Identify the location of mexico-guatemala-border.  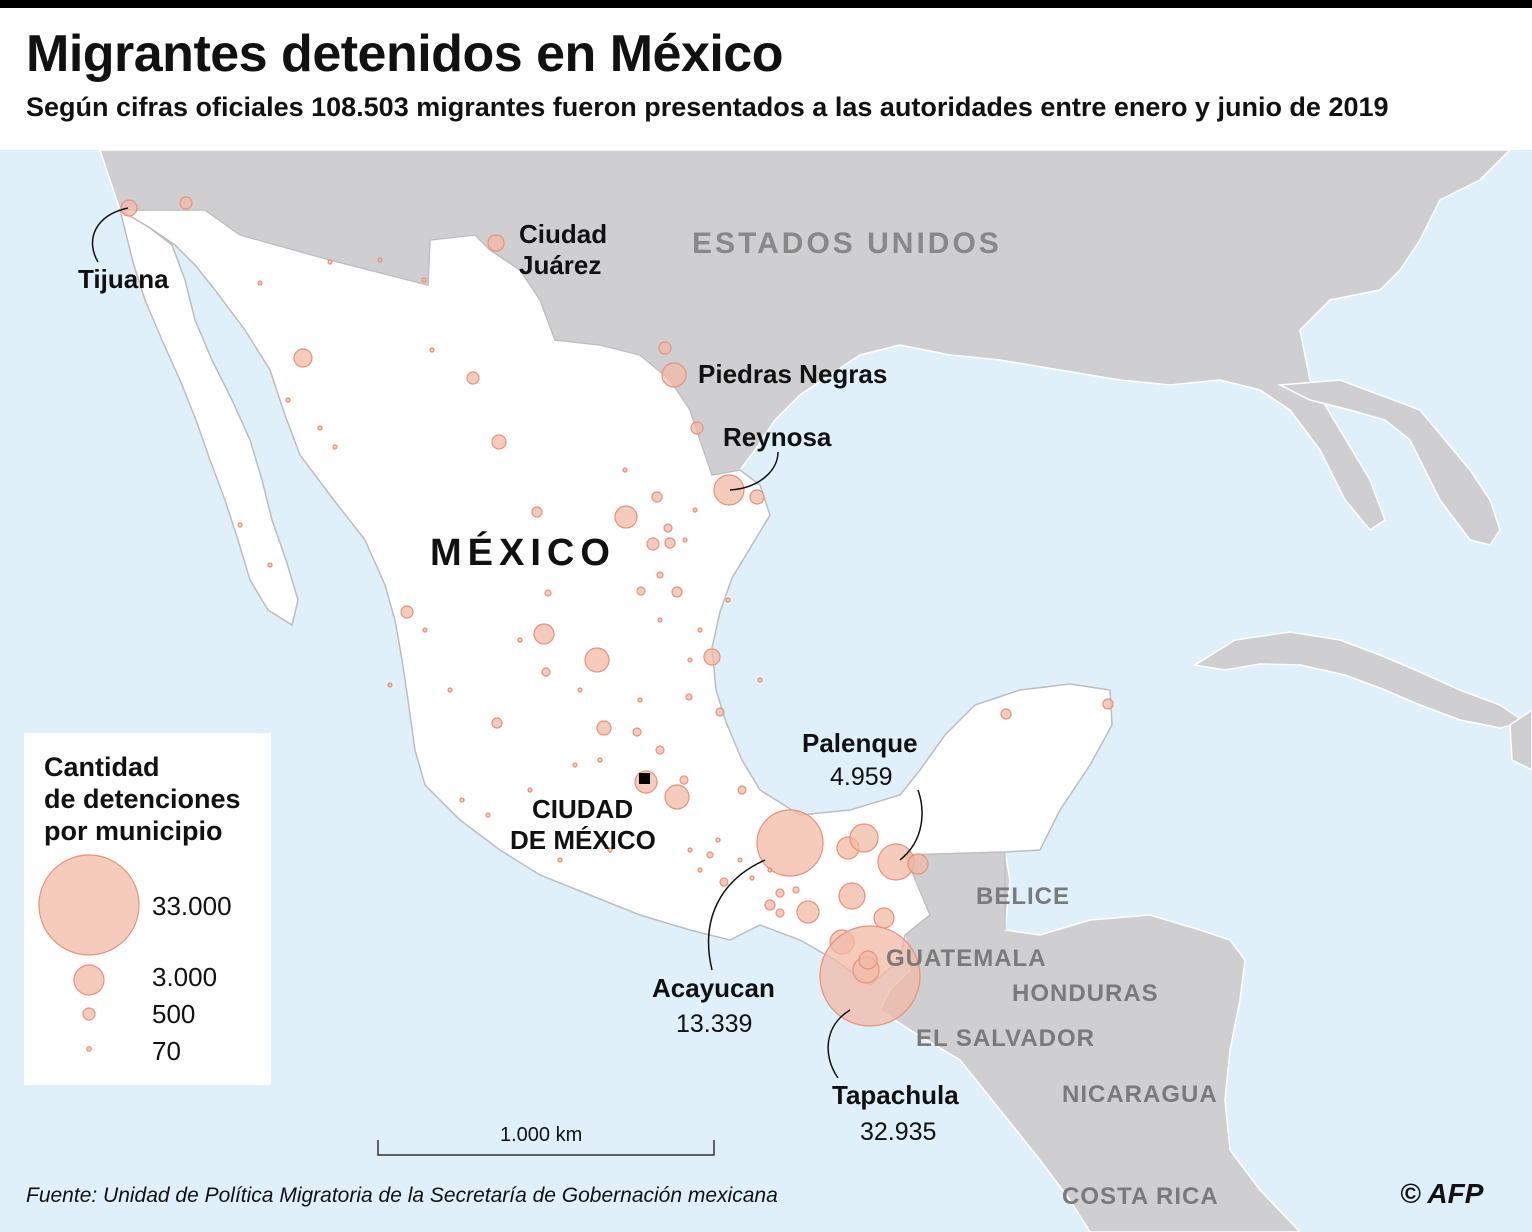
(955, 890).